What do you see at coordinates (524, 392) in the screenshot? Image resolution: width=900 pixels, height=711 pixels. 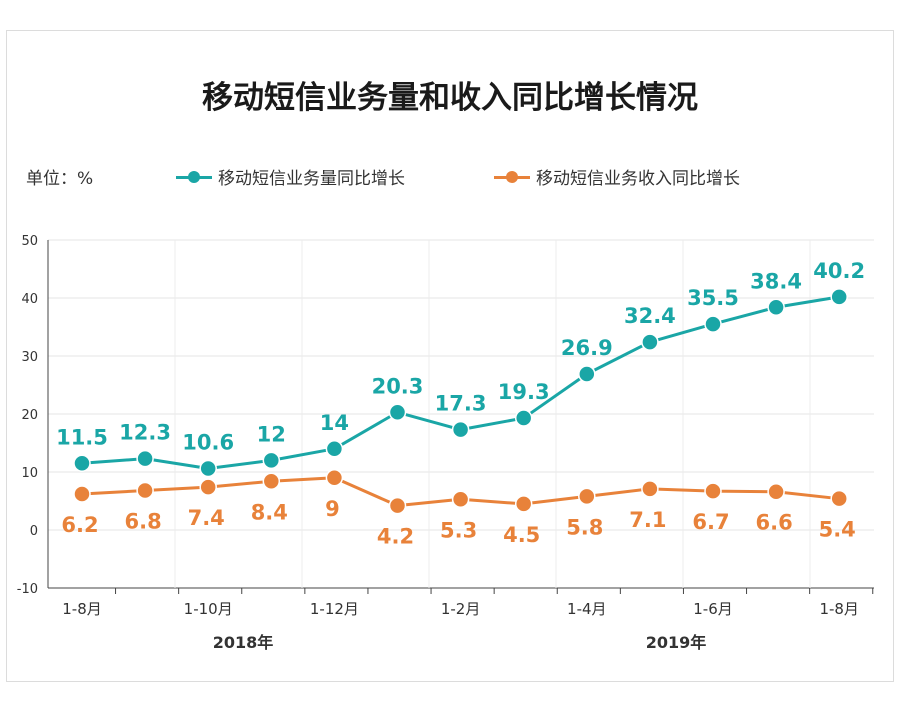 I see `data-label: 19.3` at bounding box center [524, 392].